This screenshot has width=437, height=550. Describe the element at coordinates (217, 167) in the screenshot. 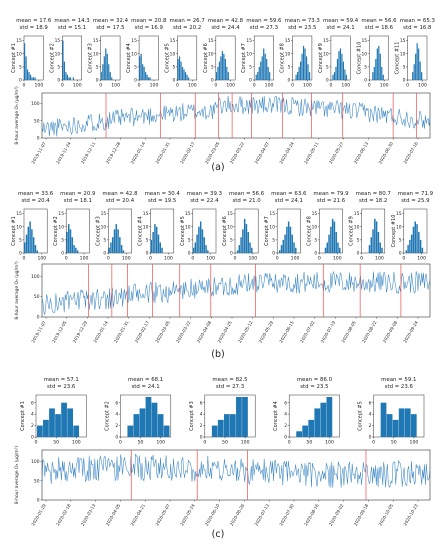

I see `panel-label: (a)` at that location.